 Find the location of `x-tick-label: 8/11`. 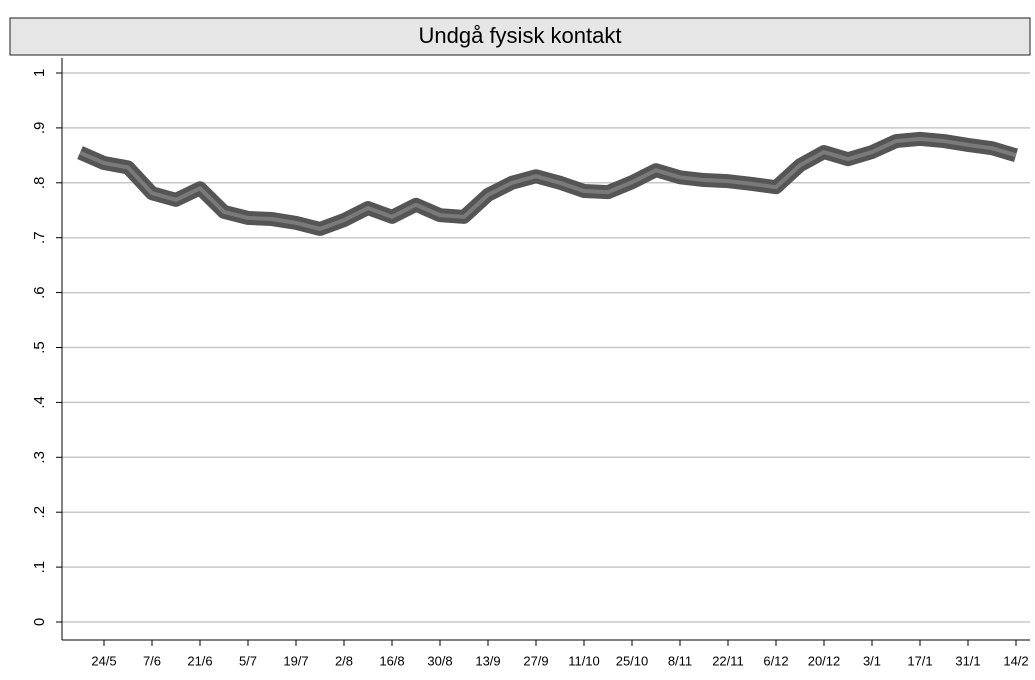

x-tick-label: 8/11 is located at coordinates (680, 660).